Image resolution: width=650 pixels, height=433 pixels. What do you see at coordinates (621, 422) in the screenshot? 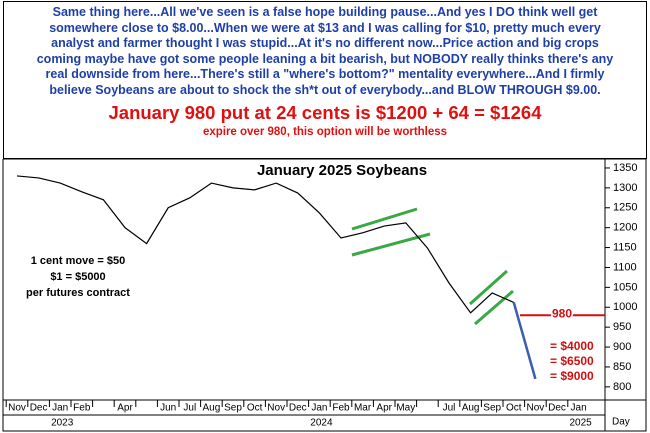
I see `x-unit: Day` at bounding box center [621, 422].